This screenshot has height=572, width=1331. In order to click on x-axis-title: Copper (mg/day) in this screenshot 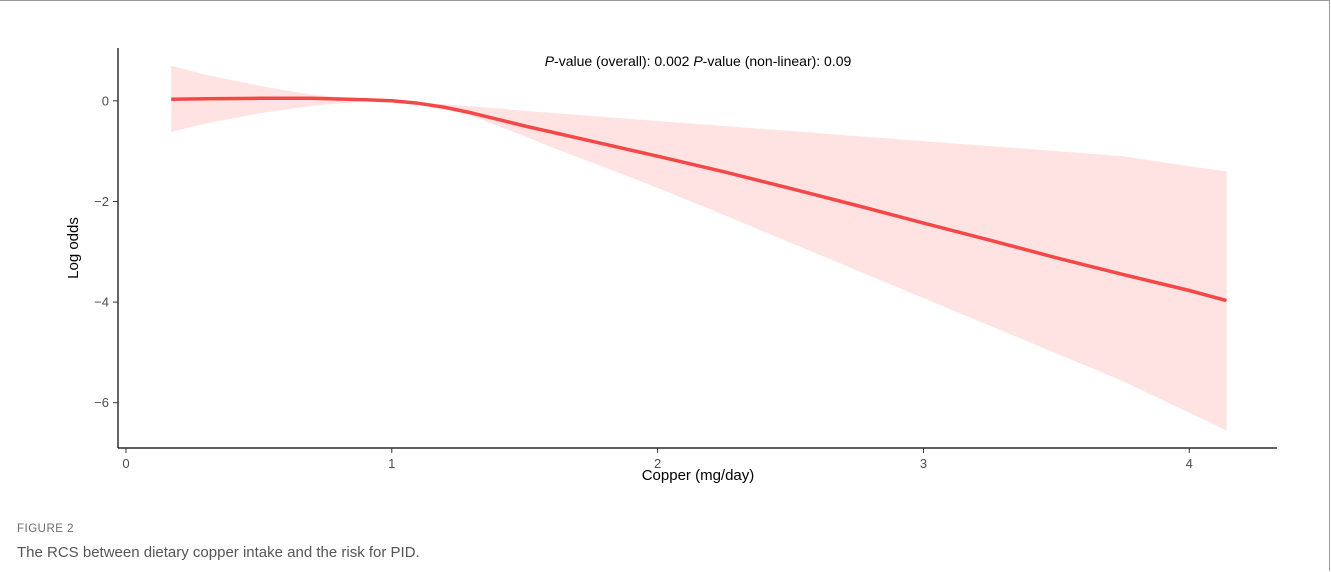, I will do `click(698, 475)`.